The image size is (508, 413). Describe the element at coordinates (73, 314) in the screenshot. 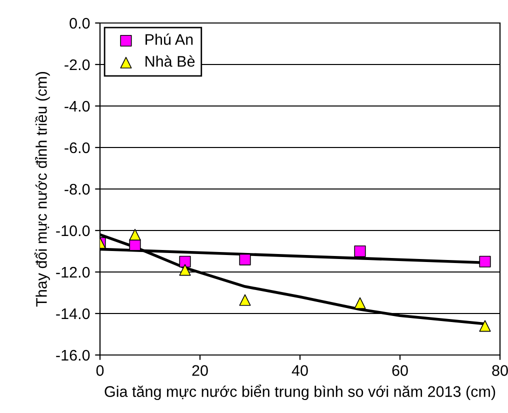

I see `y-tick-label: -14.0` at that location.